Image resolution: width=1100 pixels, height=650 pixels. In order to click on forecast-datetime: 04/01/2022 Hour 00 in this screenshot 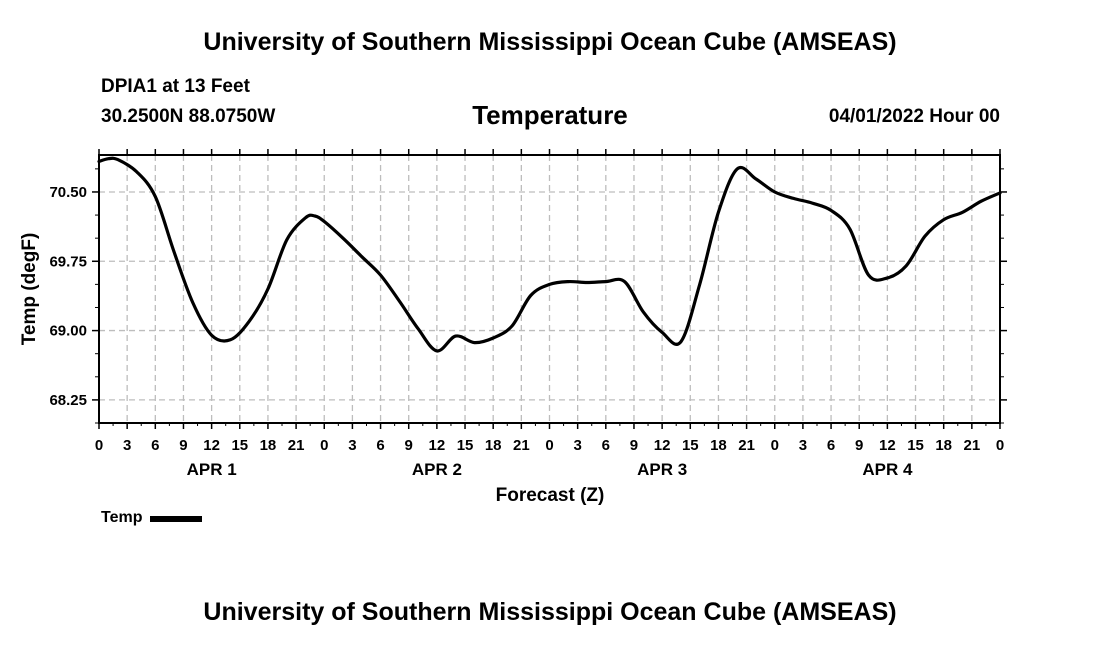, I will do `click(914, 116)`.